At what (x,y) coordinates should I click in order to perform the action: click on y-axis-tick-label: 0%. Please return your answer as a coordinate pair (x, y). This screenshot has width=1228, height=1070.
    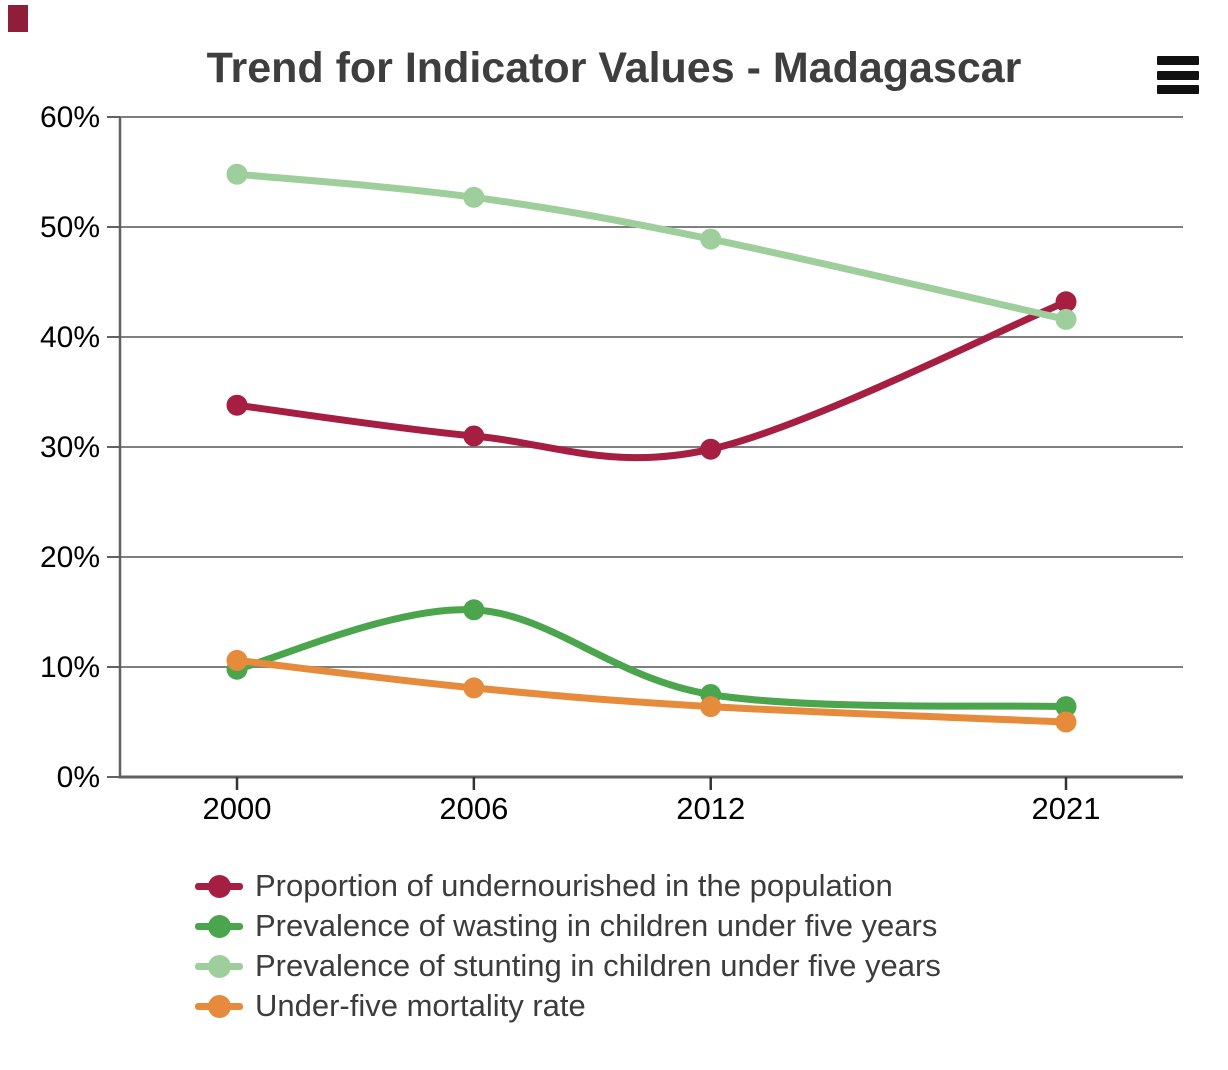
    Looking at the image, I should click on (78, 777).